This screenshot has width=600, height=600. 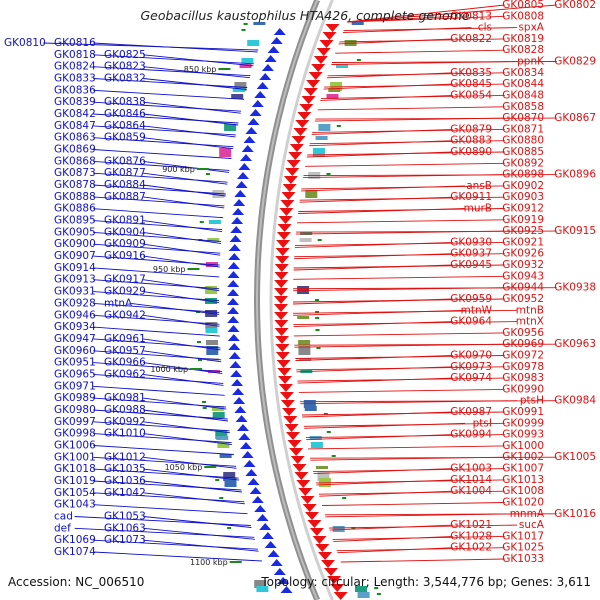 What do you see at coordinates (75, 327) in the screenshot?
I see `gene-label: GK0934` at bounding box center [75, 327].